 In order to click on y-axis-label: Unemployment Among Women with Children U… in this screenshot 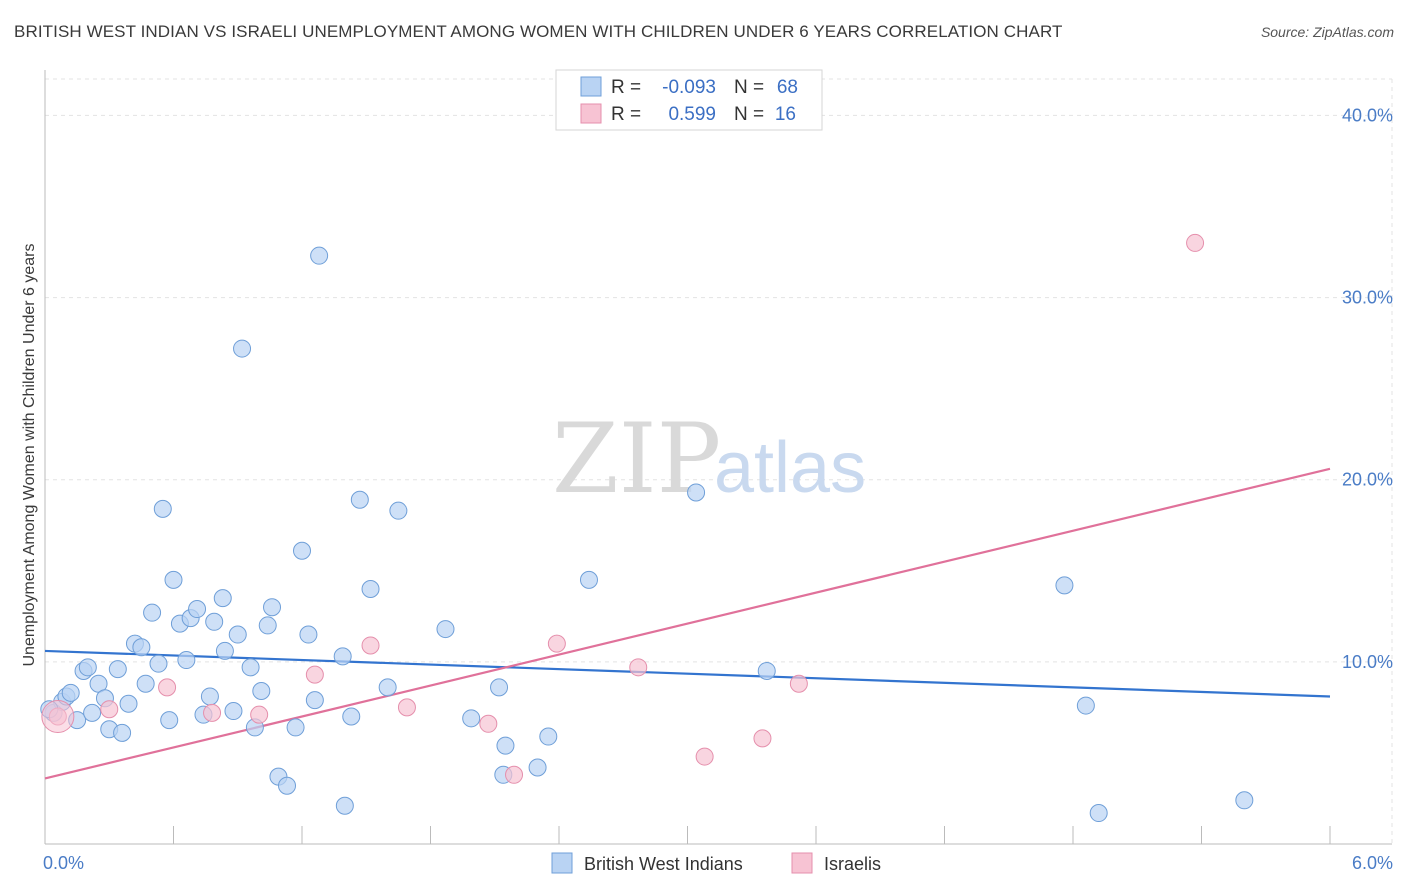, I will do `click(29, 454)`.